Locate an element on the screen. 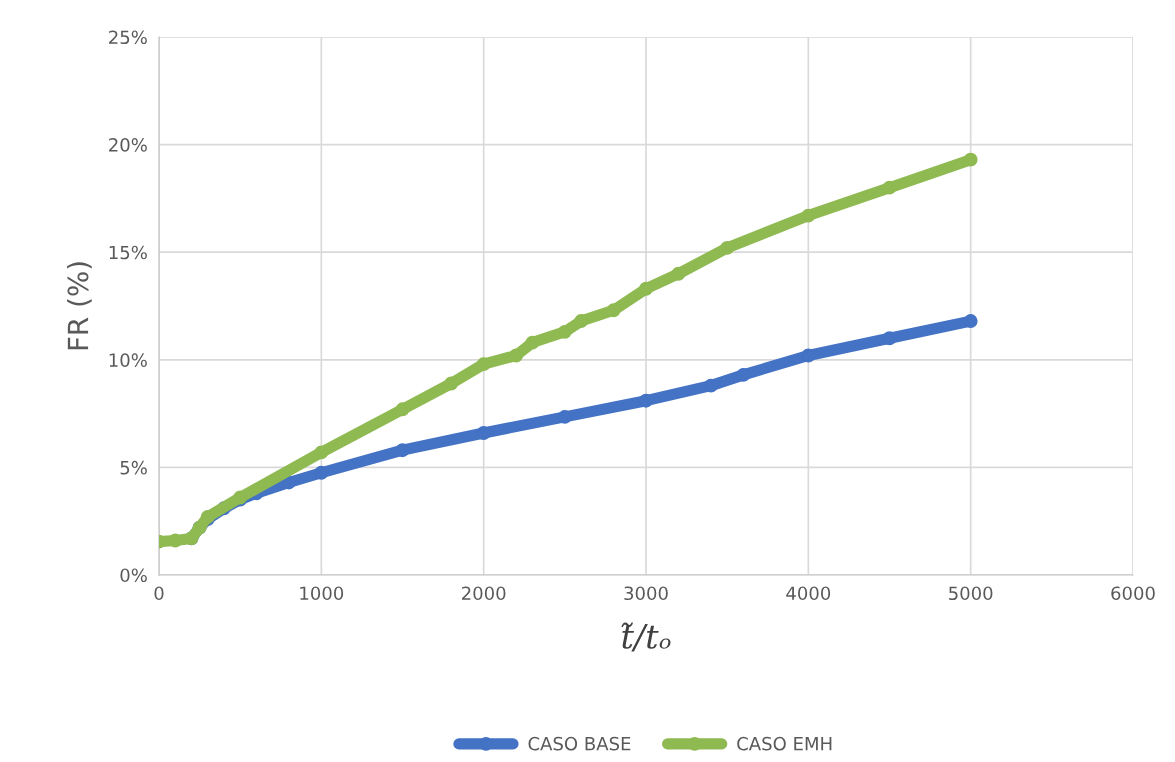 This screenshot has height=762, width=1175. legend-label: CASO BASE is located at coordinates (579, 743).